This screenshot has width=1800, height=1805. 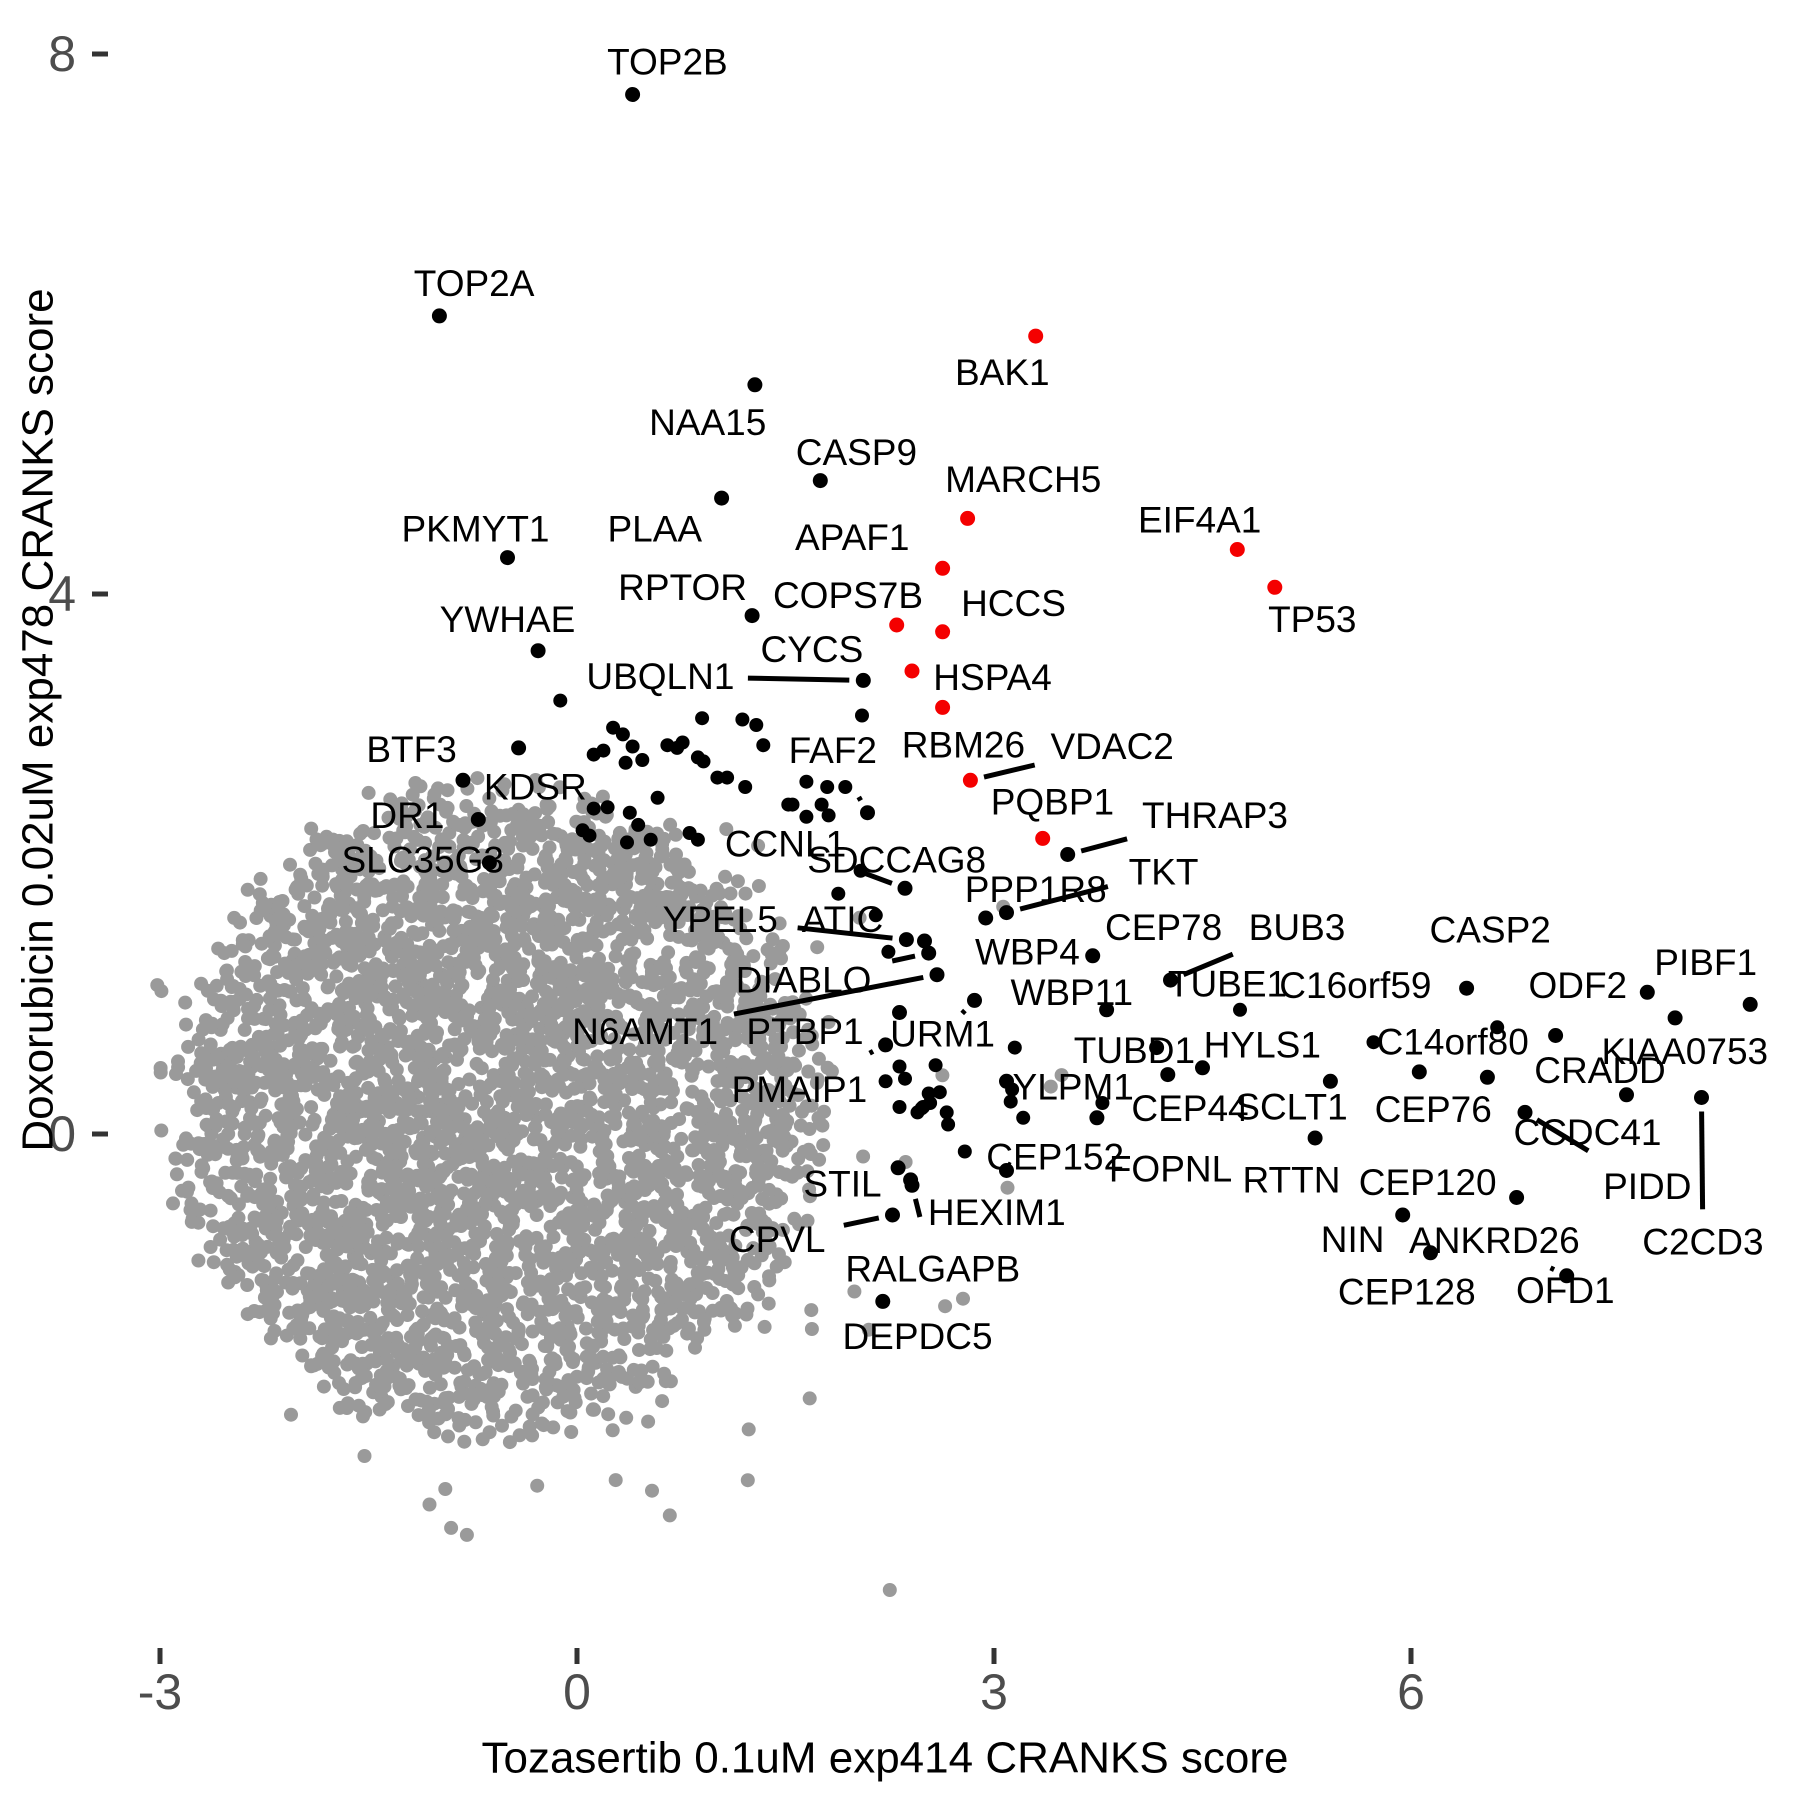 I want to click on gene-point-CPVL, so click(x=892, y=1215).